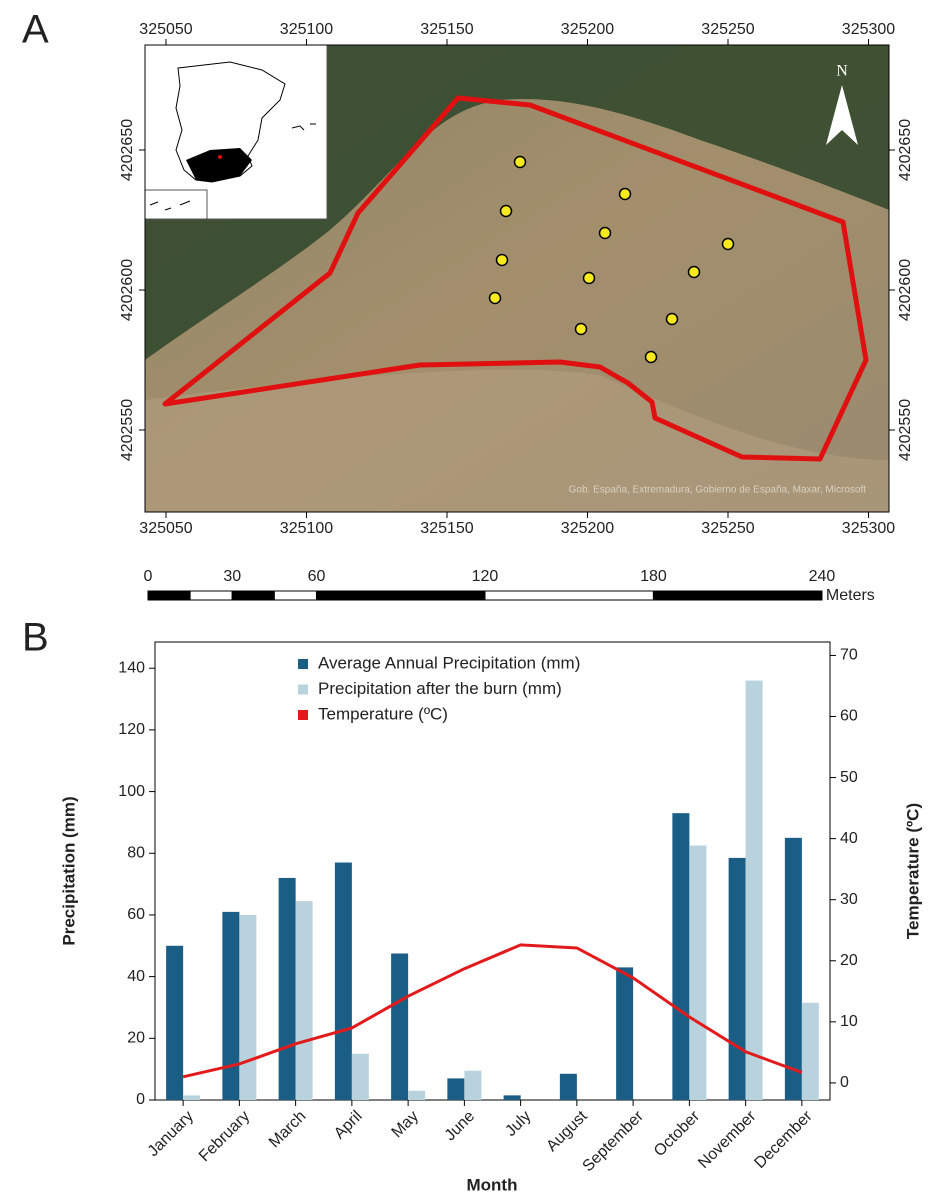 Image resolution: width=929 pixels, height=1197 pixels. What do you see at coordinates (148, 576) in the screenshot?
I see `scale-tick-label: 0` at bounding box center [148, 576].